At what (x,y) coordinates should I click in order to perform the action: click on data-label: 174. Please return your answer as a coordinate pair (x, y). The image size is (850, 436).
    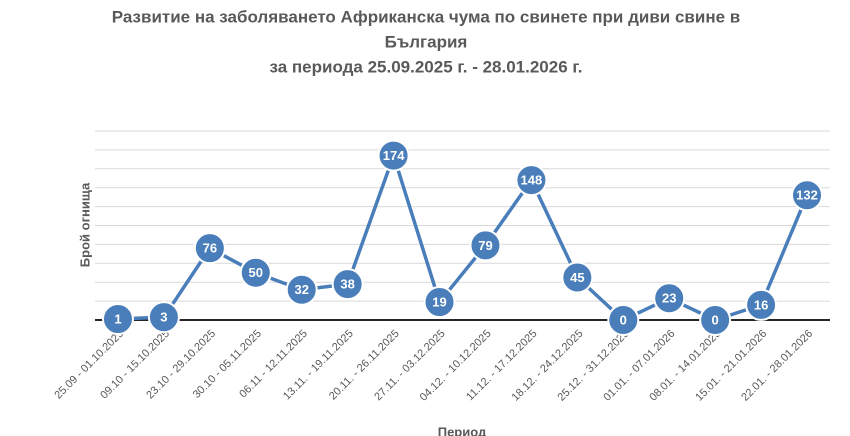
    Looking at the image, I should click on (394, 155).